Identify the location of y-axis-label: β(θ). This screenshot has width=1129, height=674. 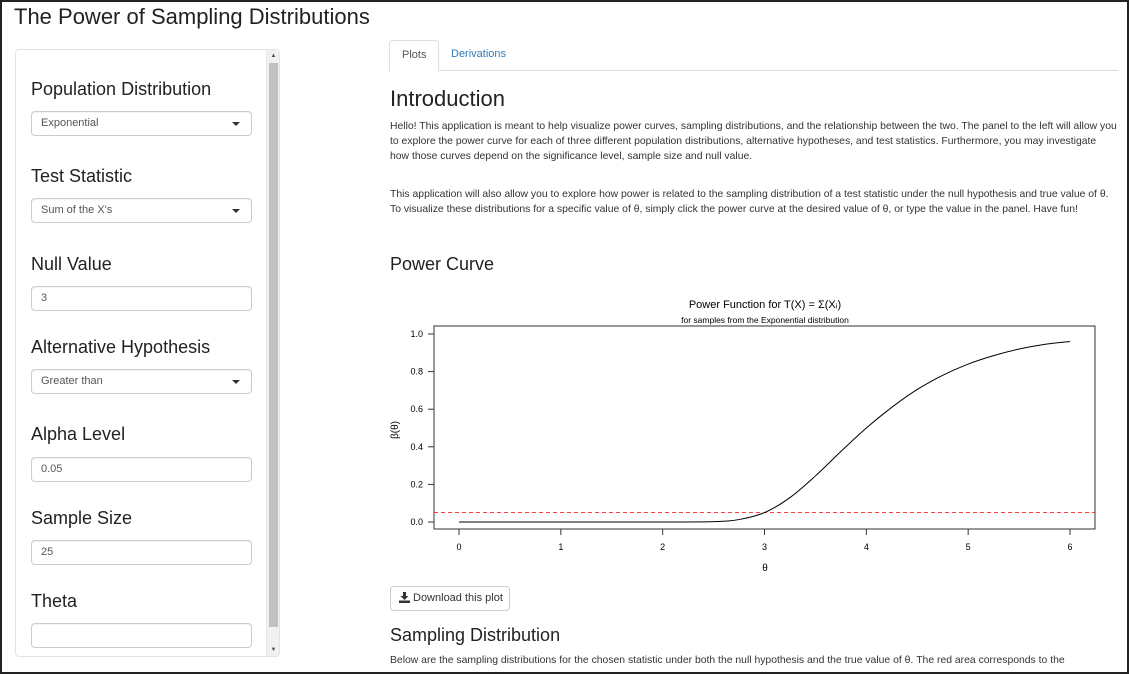
(395, 430).